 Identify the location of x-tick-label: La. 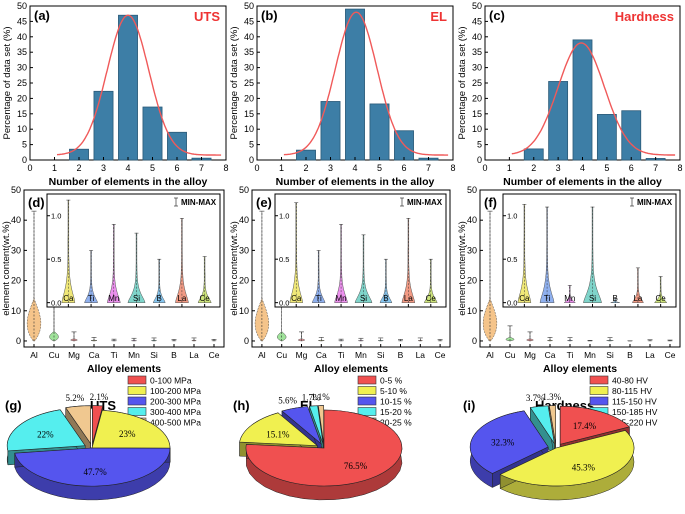
(421, 355).